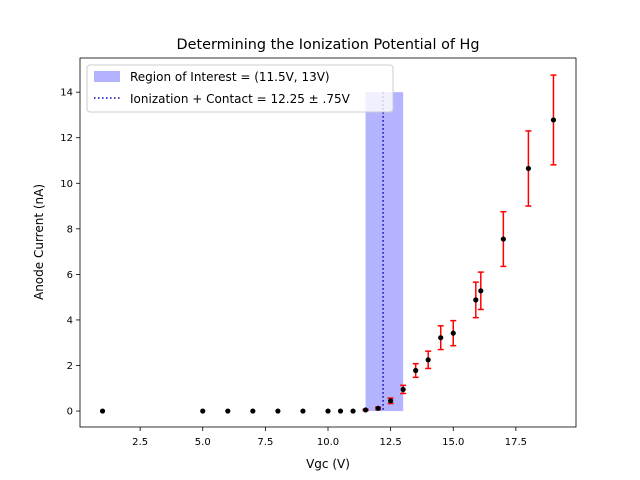  Describe the element at coordinates (453, 442) in the screenshot. I see `x-tick-label: 15.0` at that location.